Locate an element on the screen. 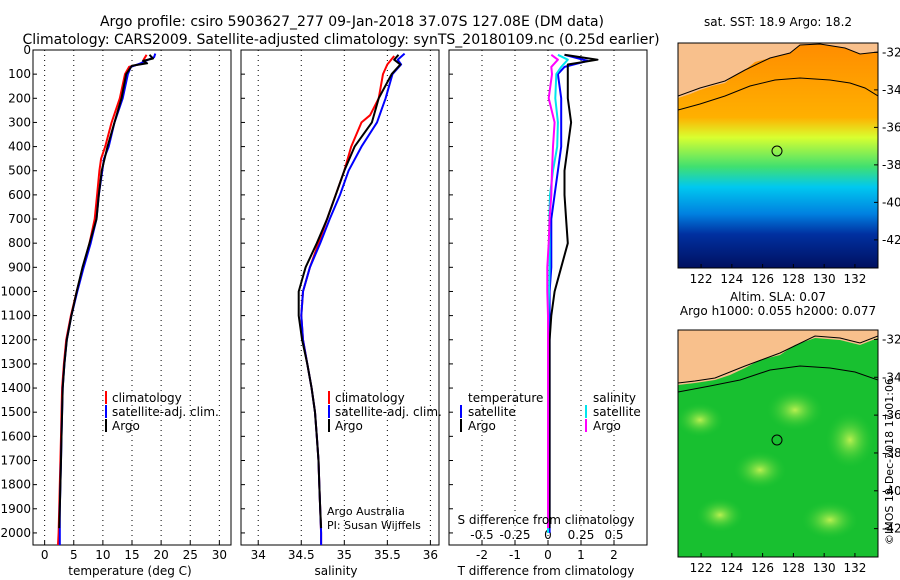 This screenshot has width=900, height=580. x-tick-label: 36 is located at coordinates (430, 555).